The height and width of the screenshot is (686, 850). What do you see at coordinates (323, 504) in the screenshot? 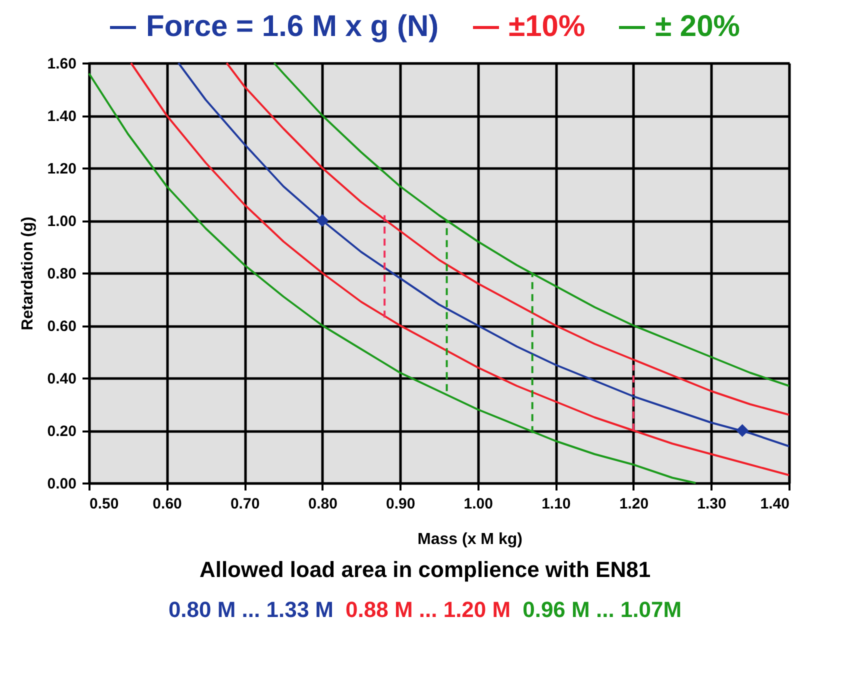
I see `x-tick-label: 0.80` at bounding box center [323, 504].